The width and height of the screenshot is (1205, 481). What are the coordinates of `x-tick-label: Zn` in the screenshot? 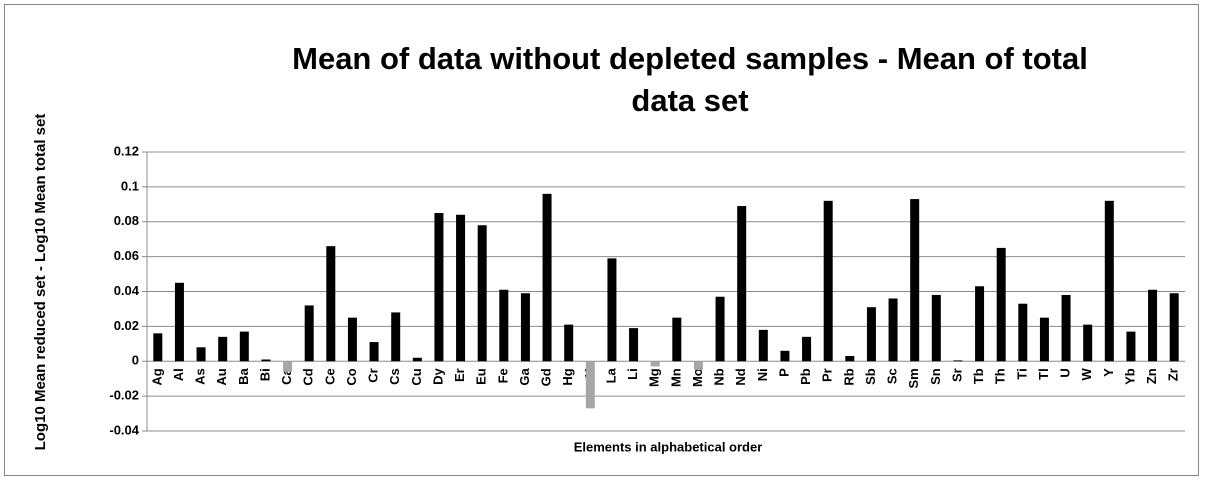 It's located at (1151, 376).